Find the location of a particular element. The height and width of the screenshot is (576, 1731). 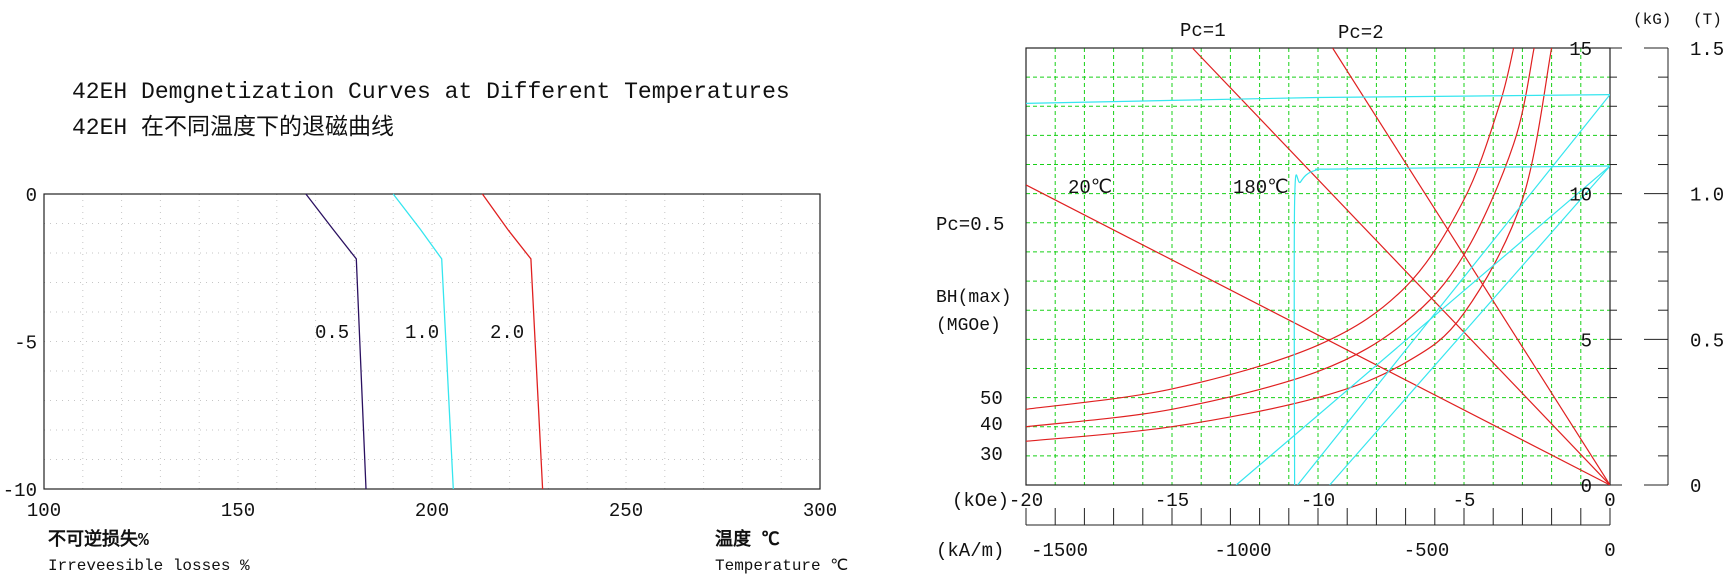

left-x-tick-label: 150 is located at coordinates (238, 511).